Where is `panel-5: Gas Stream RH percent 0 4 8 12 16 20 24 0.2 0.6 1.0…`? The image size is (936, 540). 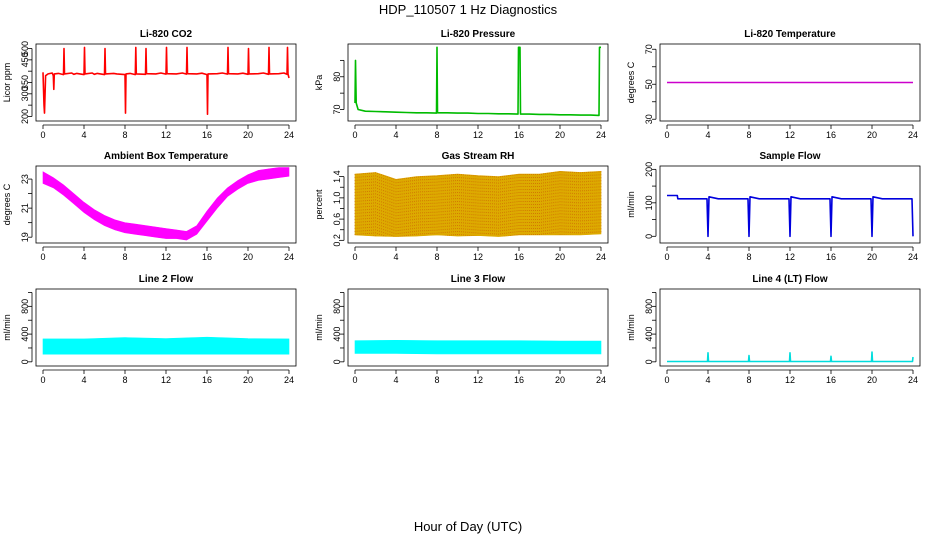 panel-5: Gas Stream RH percent 0 4 8 12 16 20 24 0.2 0.6 1.0… is located at coordinates (461, 206).